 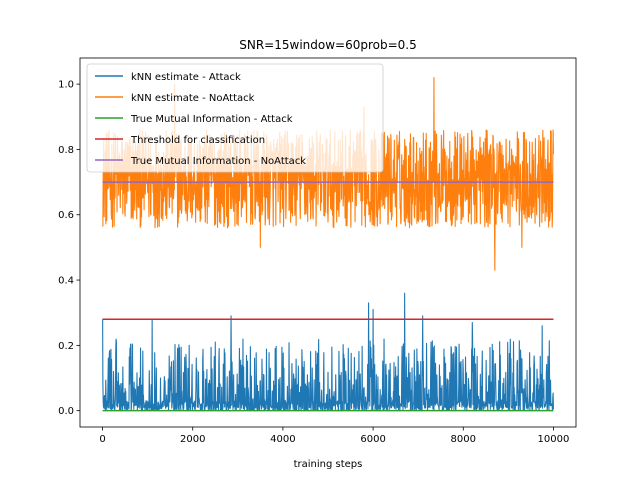 What do you see at coordinates (102, 439) in the screenshot?
I see `x-tick-label: 0` at bounding box center [102, 439].